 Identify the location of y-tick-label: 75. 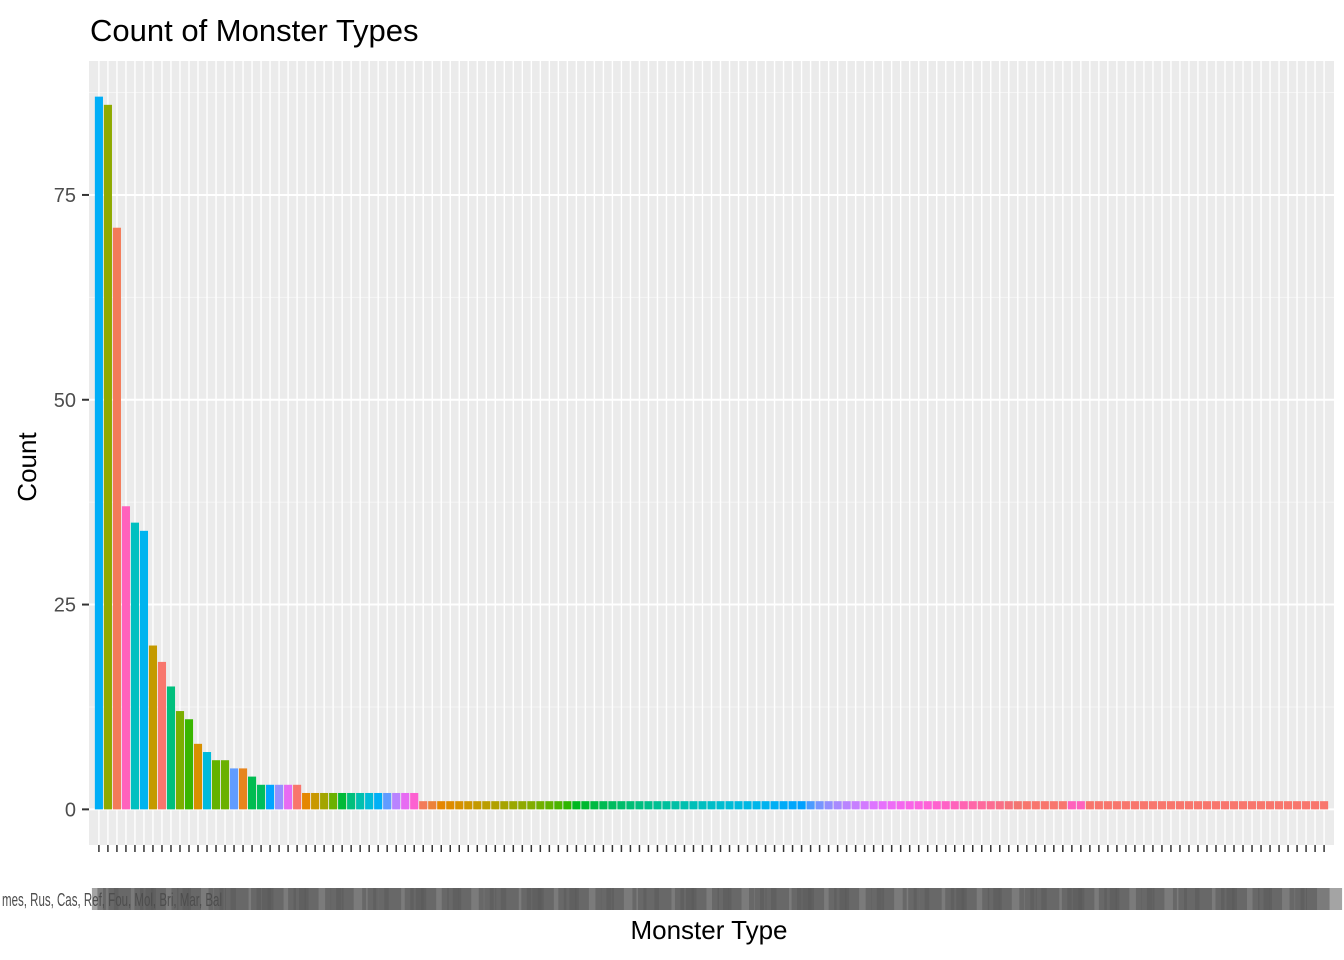
(65, 196).